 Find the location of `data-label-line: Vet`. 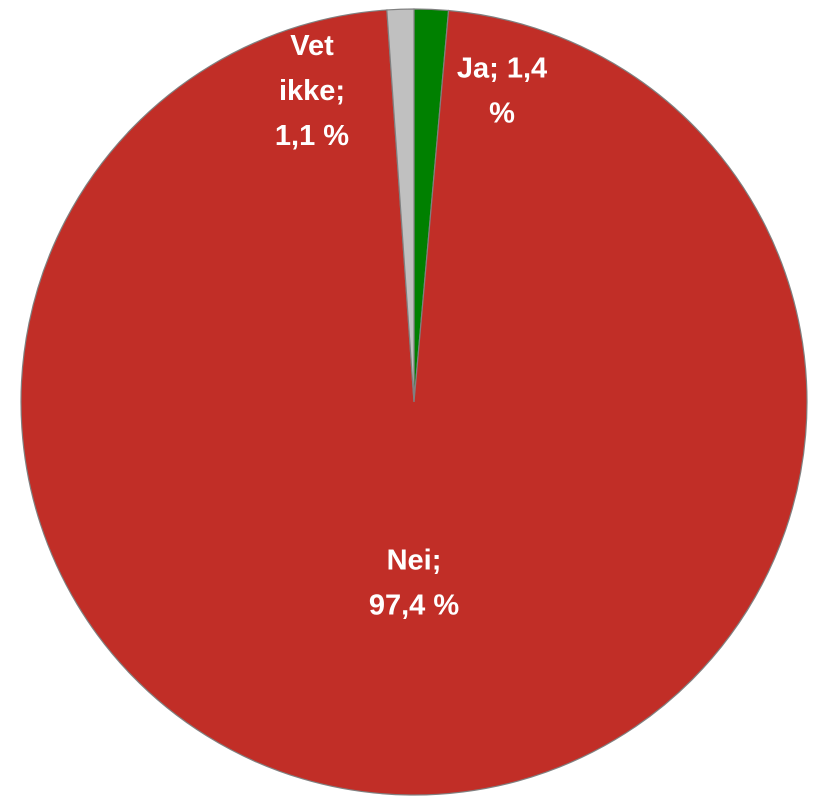

data-label-line: Vet is located at coordinates (312, 46).